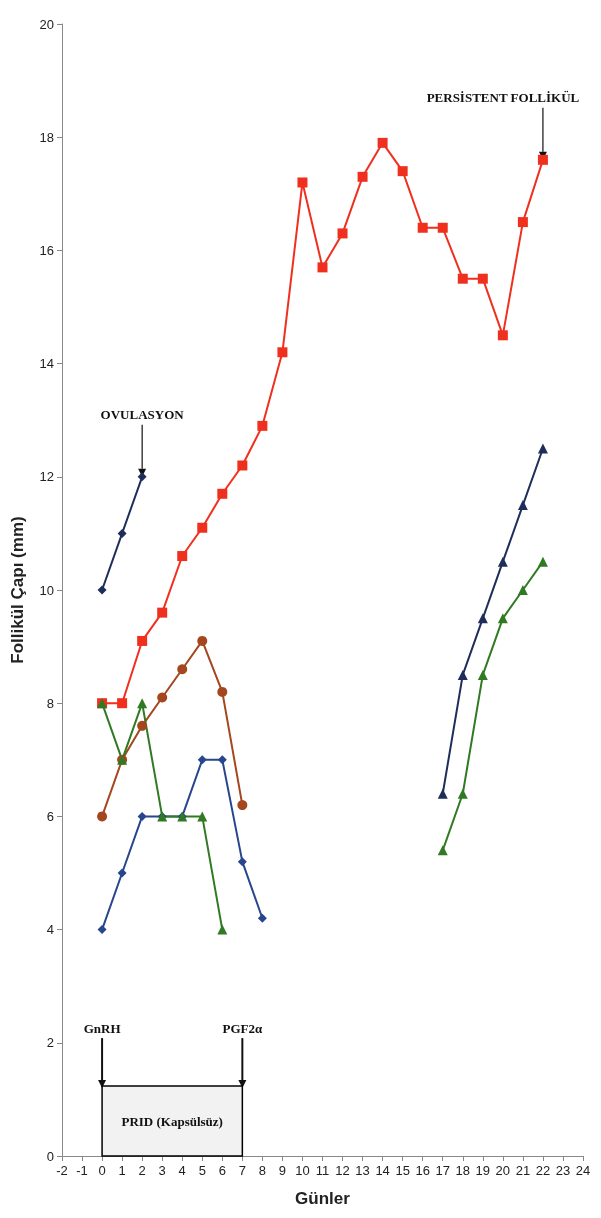  Describe the element at coordinates (523, 1170) in the screenshot. I see `x-tick-label: 21` at that location.